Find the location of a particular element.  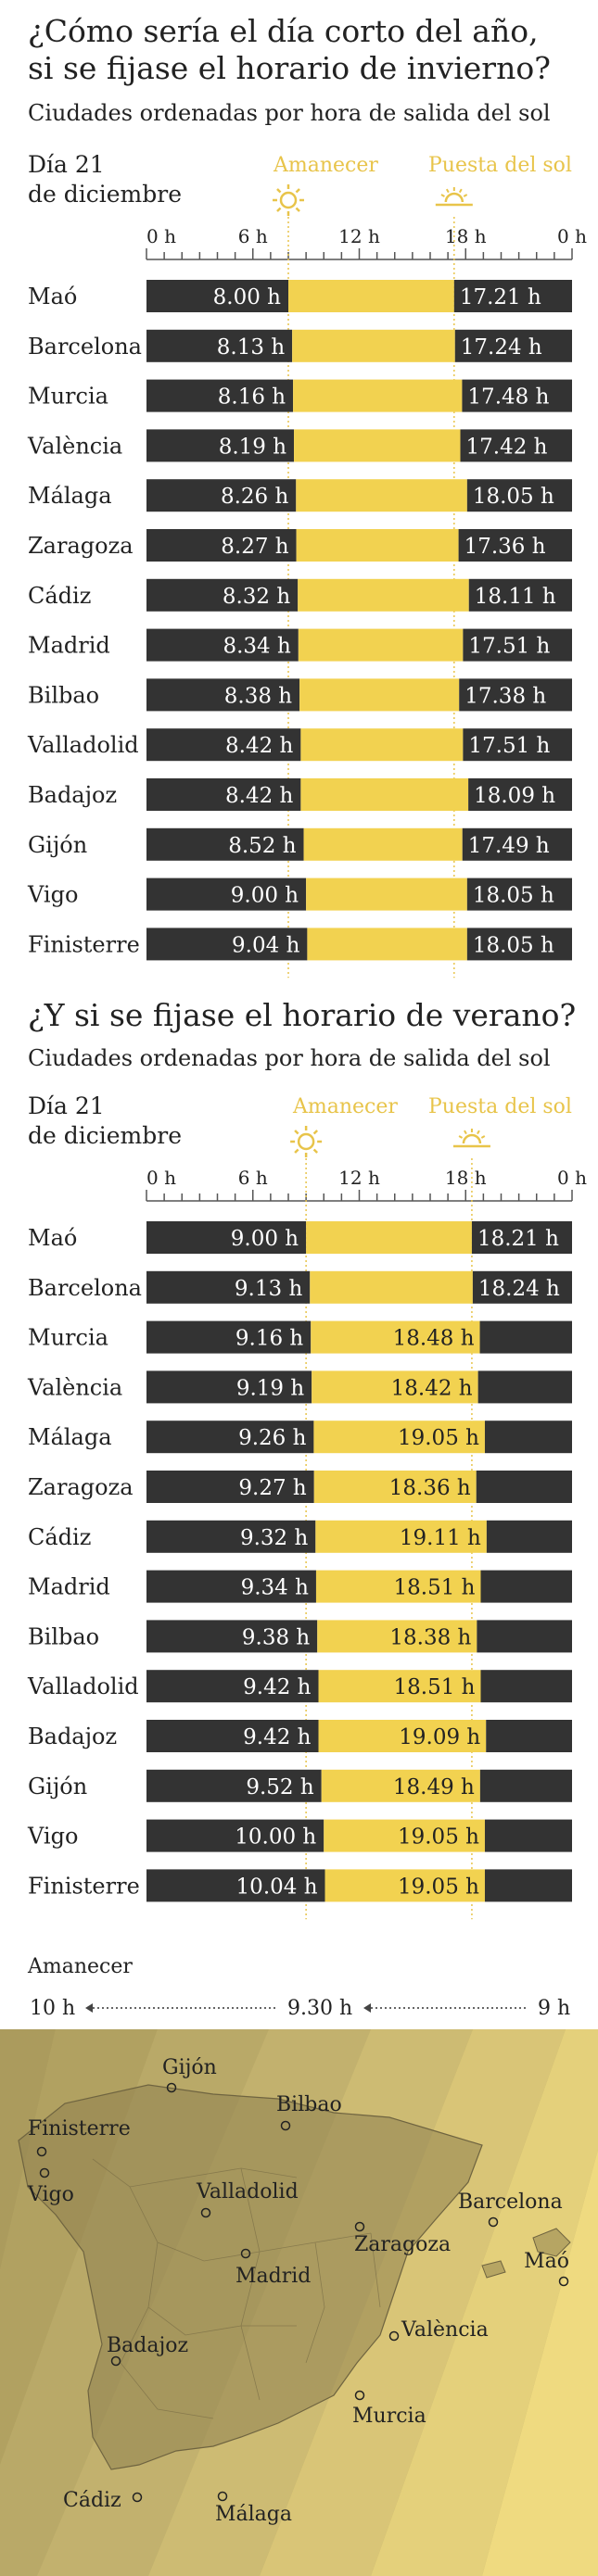

map-city-label: Valladolid is located at coordinates (247, 2191).